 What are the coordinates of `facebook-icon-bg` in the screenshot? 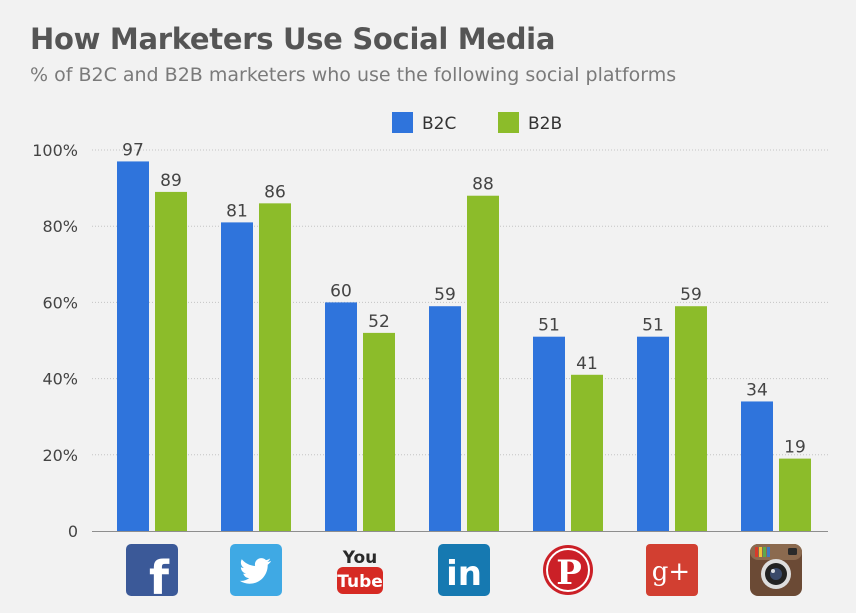 It's located at (152, 570).